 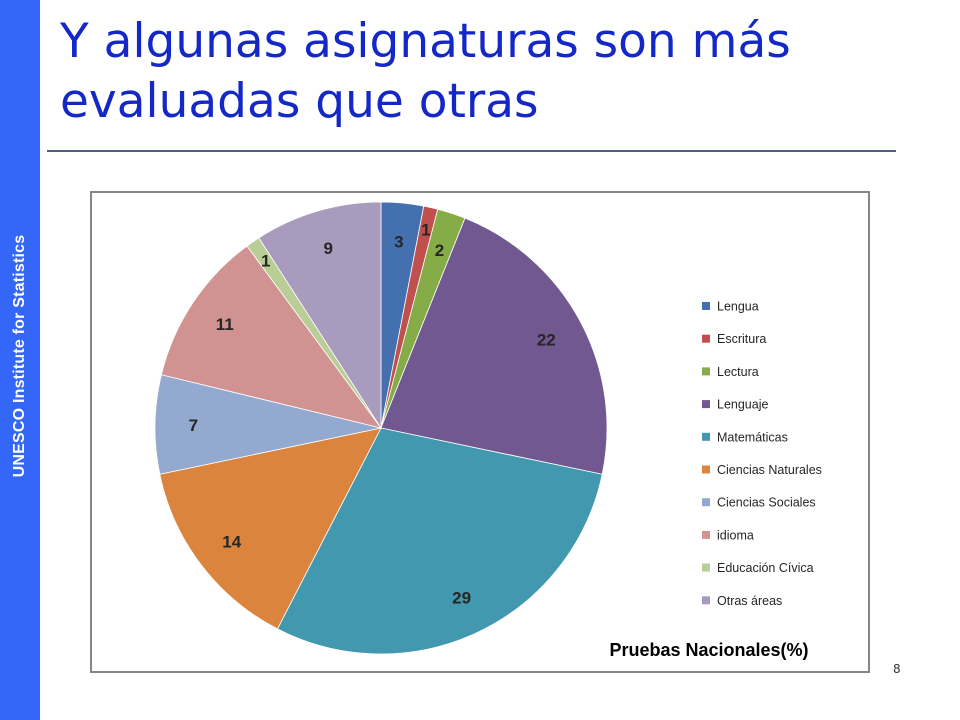 What do you see at coordinates (897, 669) in the screenshot?
I see `page-number: 8` at bounding box center [897, 669].